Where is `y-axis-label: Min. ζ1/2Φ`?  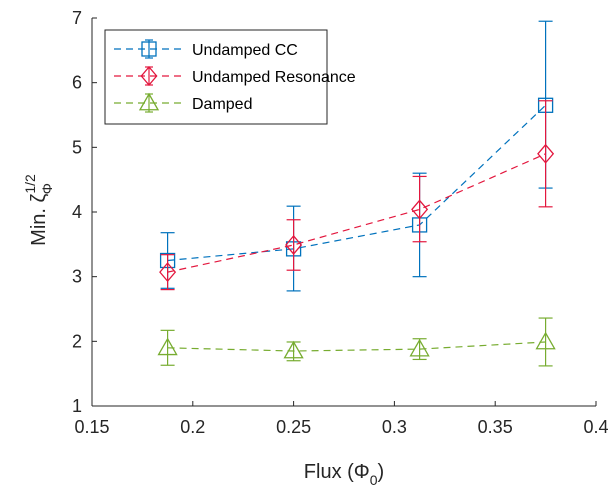
y-axis-label: Min. ζ1/2Φ is located at coordinates (38, 210).